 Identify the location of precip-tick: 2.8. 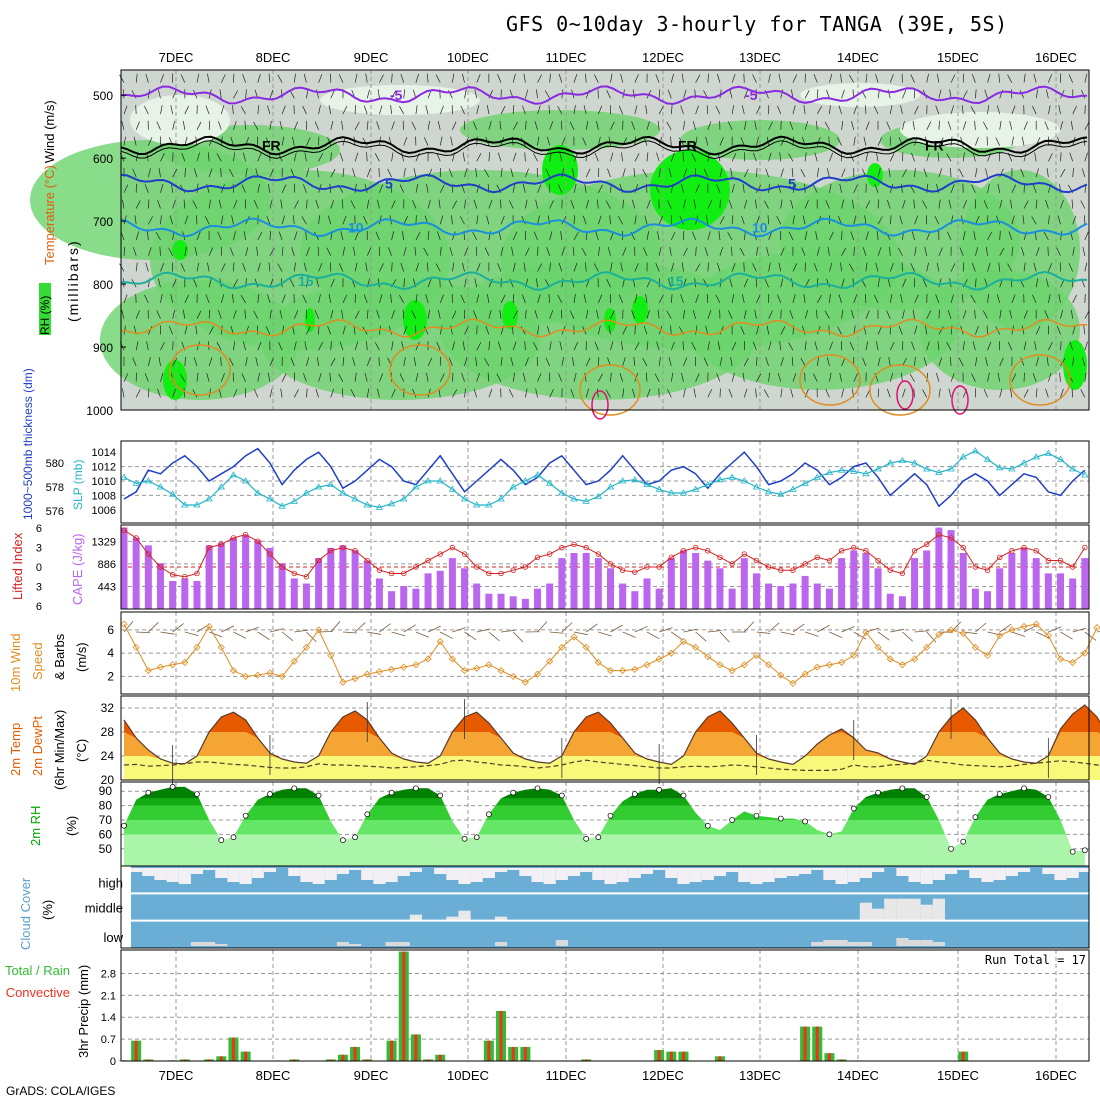
(108, 974).